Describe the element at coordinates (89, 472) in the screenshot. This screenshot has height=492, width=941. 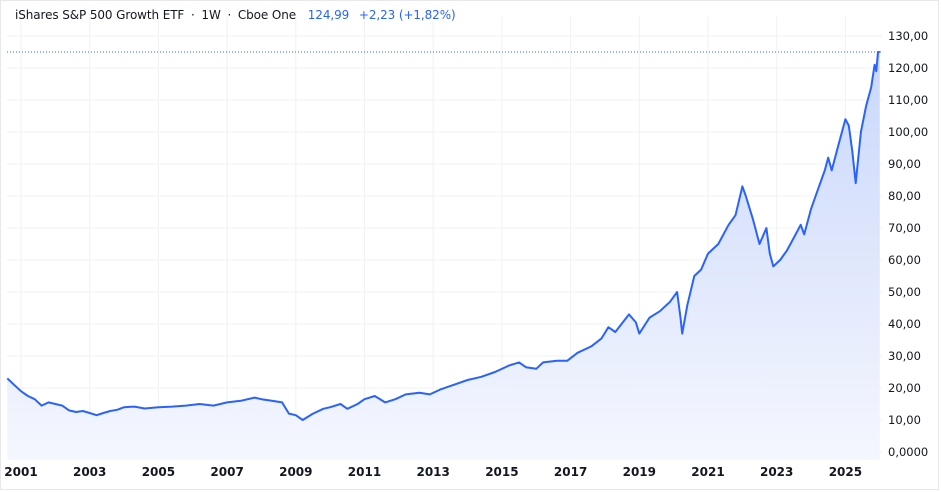
I see `time-axis-label: 2003` at that location.